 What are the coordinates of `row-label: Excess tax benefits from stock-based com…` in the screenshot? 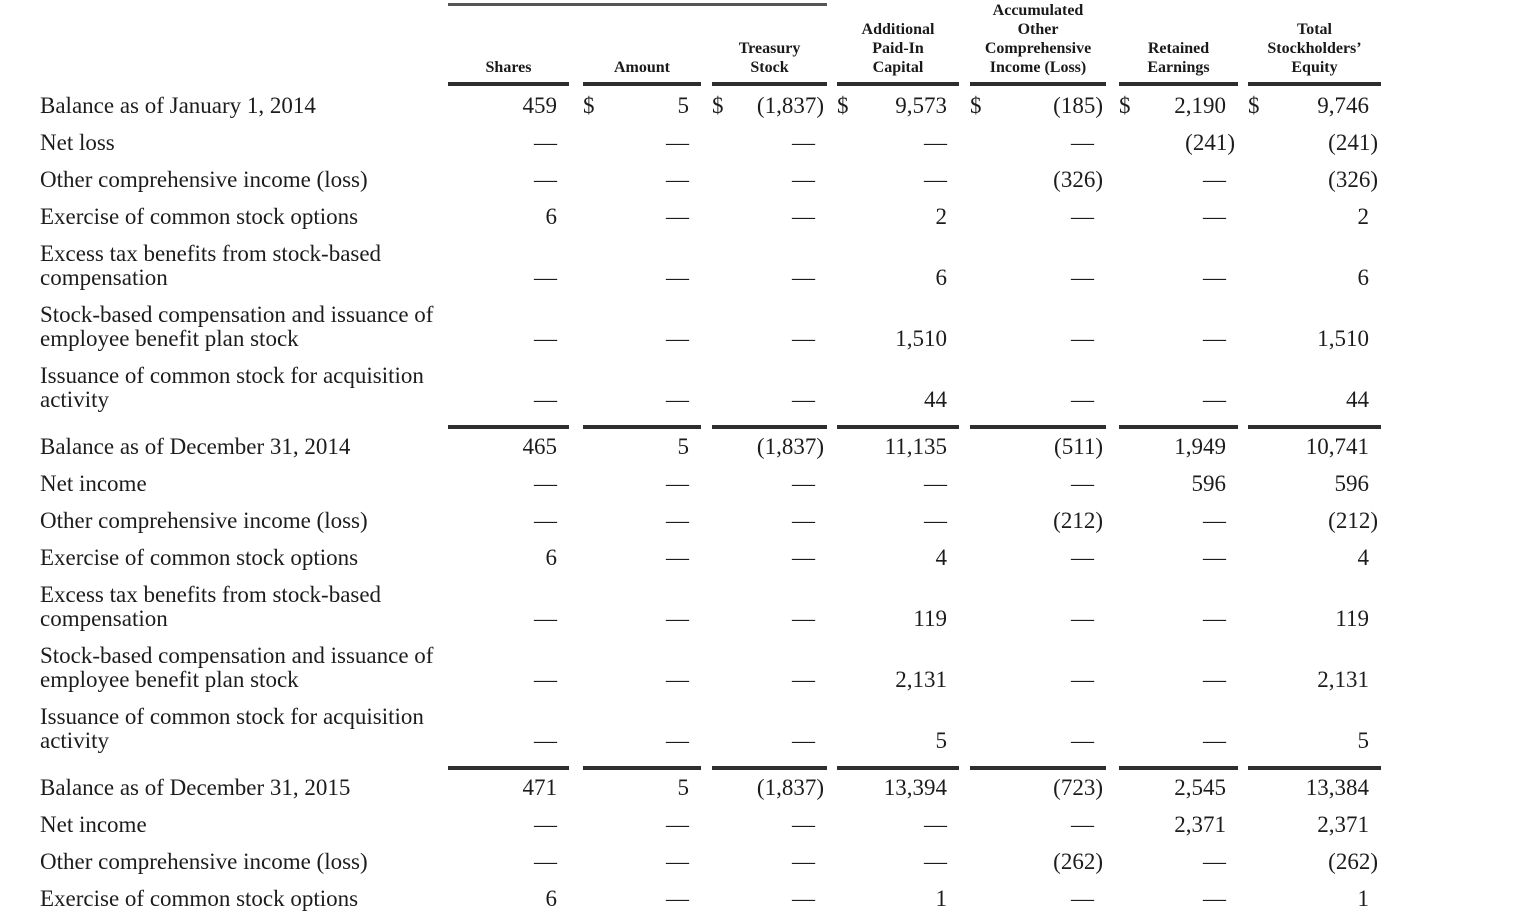 It's located at (211, 265).